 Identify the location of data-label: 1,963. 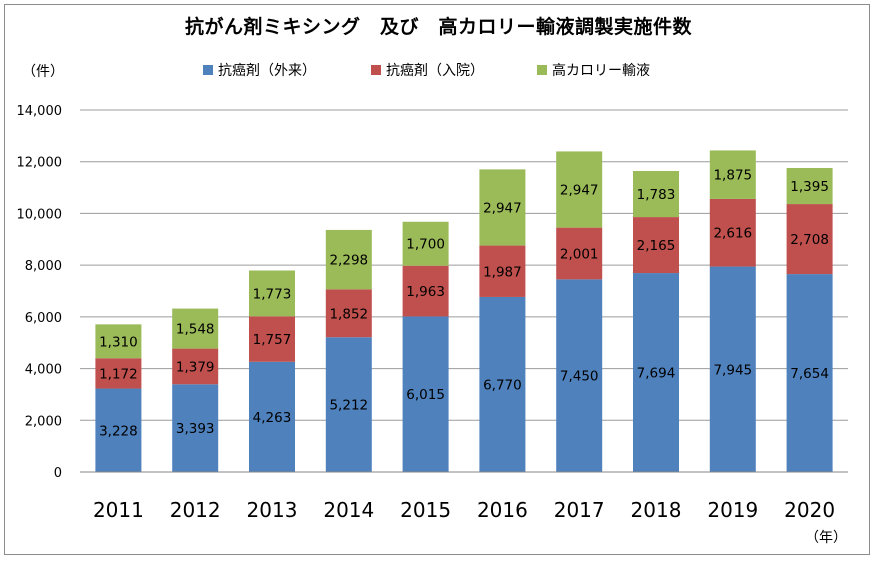
(425, 292).